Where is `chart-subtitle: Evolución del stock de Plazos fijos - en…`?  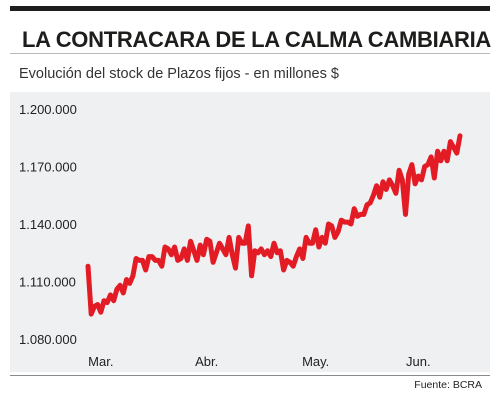 chart-subtitle: Evolución del stock de Plazos fijos - en… is located at coordinates (179, 74).